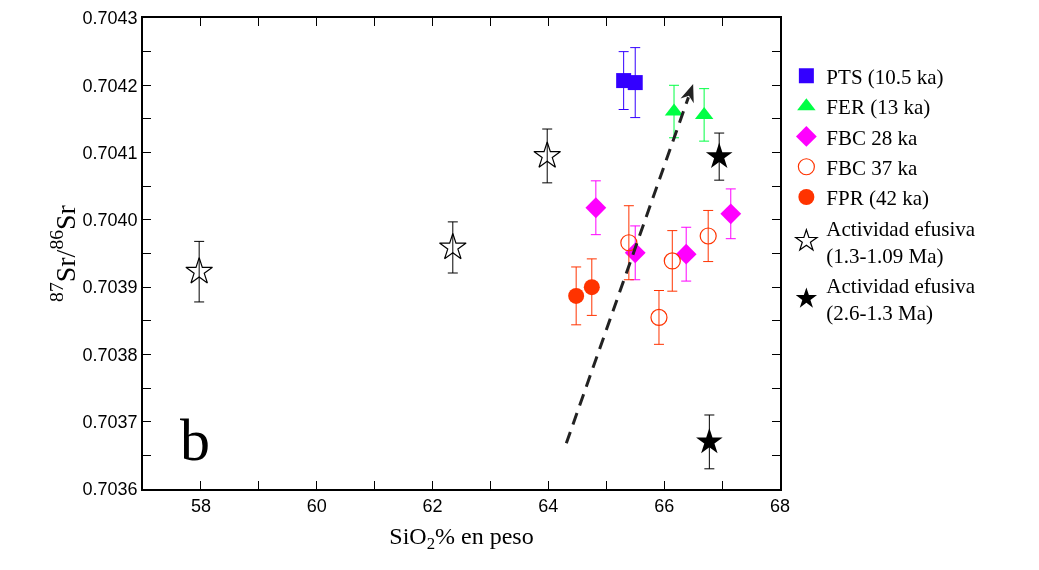  What do you see at coordinates (195, 440) in the screenshot?
I see `annotation: b` at bounding box center [195, 440].